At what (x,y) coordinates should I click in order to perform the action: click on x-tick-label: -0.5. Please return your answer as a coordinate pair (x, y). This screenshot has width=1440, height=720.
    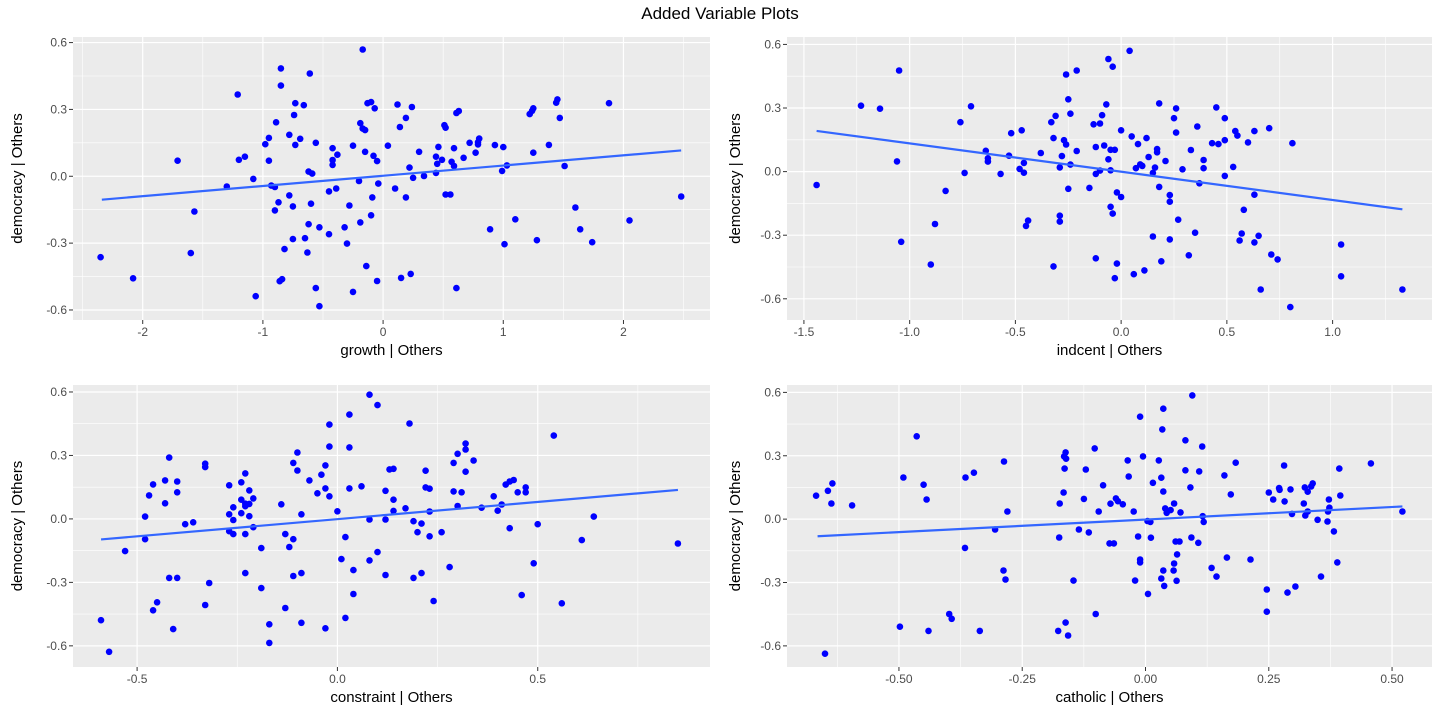
    Looking at the image, I should click on (1015, 332).